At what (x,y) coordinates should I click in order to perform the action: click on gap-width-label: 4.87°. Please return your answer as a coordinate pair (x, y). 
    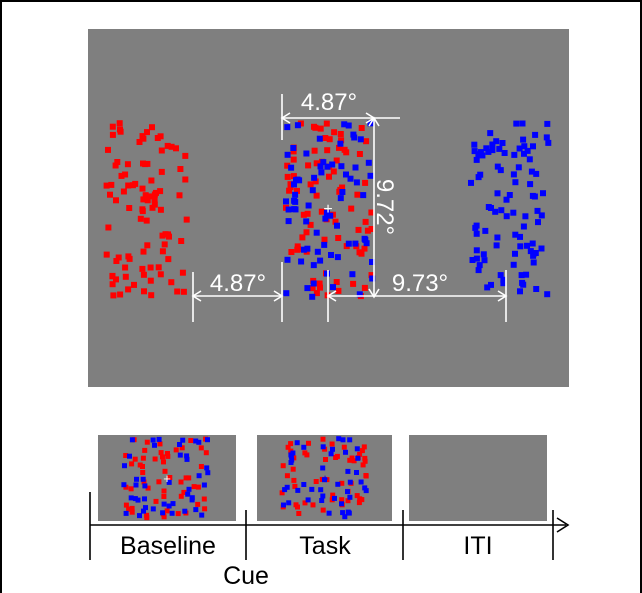
    Looking at the image, I should click on (238, 283).